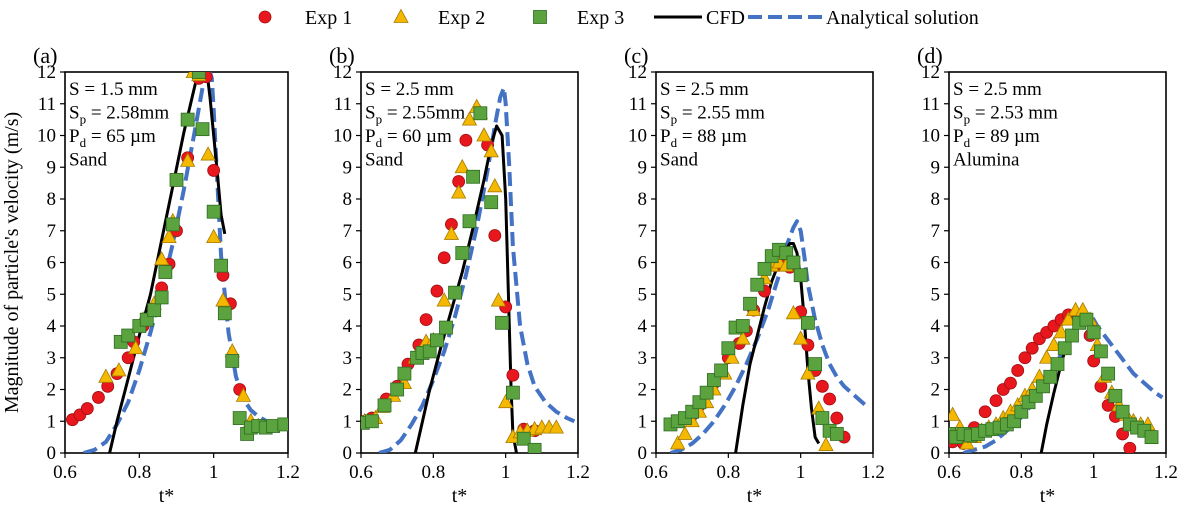  What do you see at coordinates (967, 119) in the screenshot?
I see `annotation-sub: p` at bounding box center [967, 119].